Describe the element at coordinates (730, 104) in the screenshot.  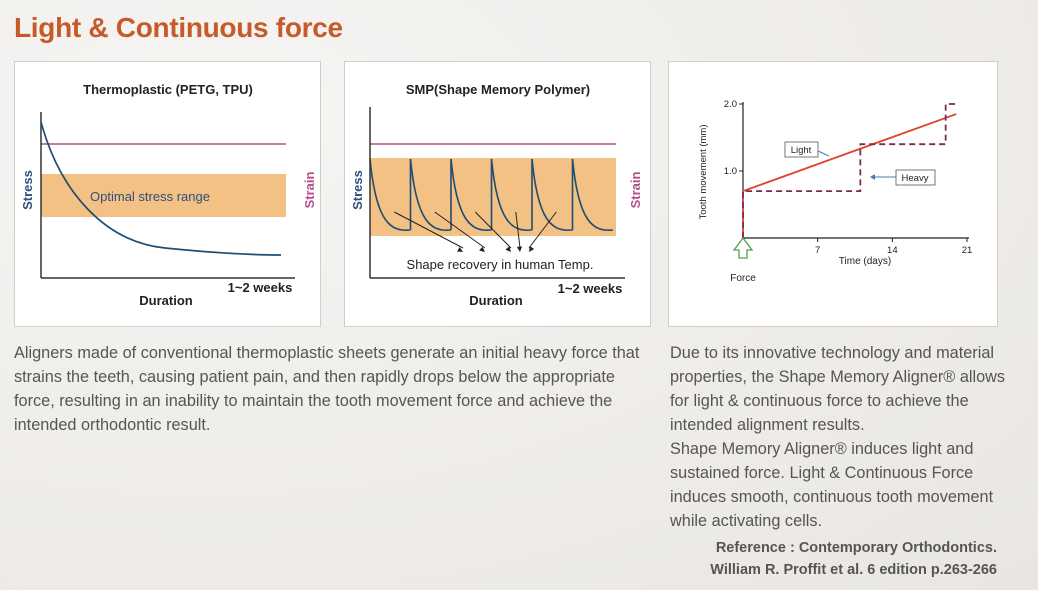
I see `y-tick-label: 2.0` at that location.